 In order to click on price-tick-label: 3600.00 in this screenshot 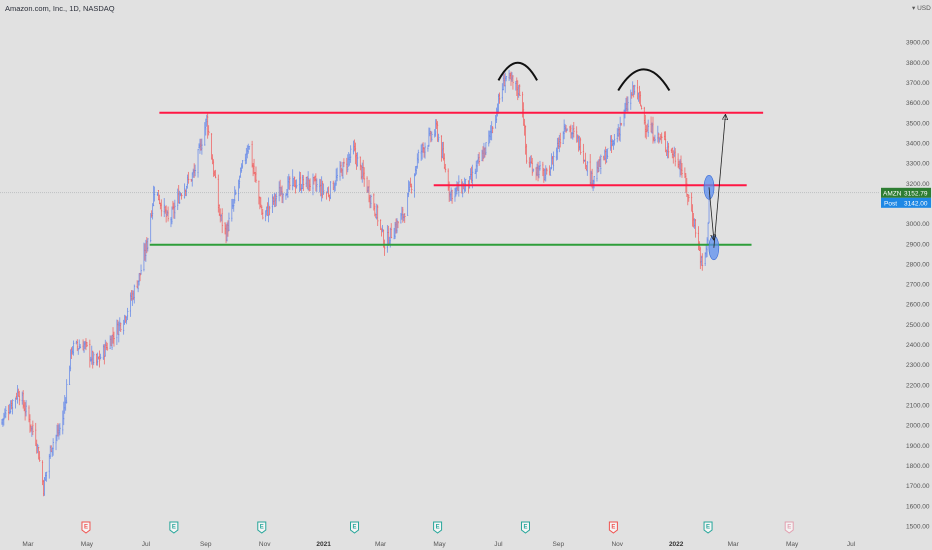, I will do `click(918, 103)`.